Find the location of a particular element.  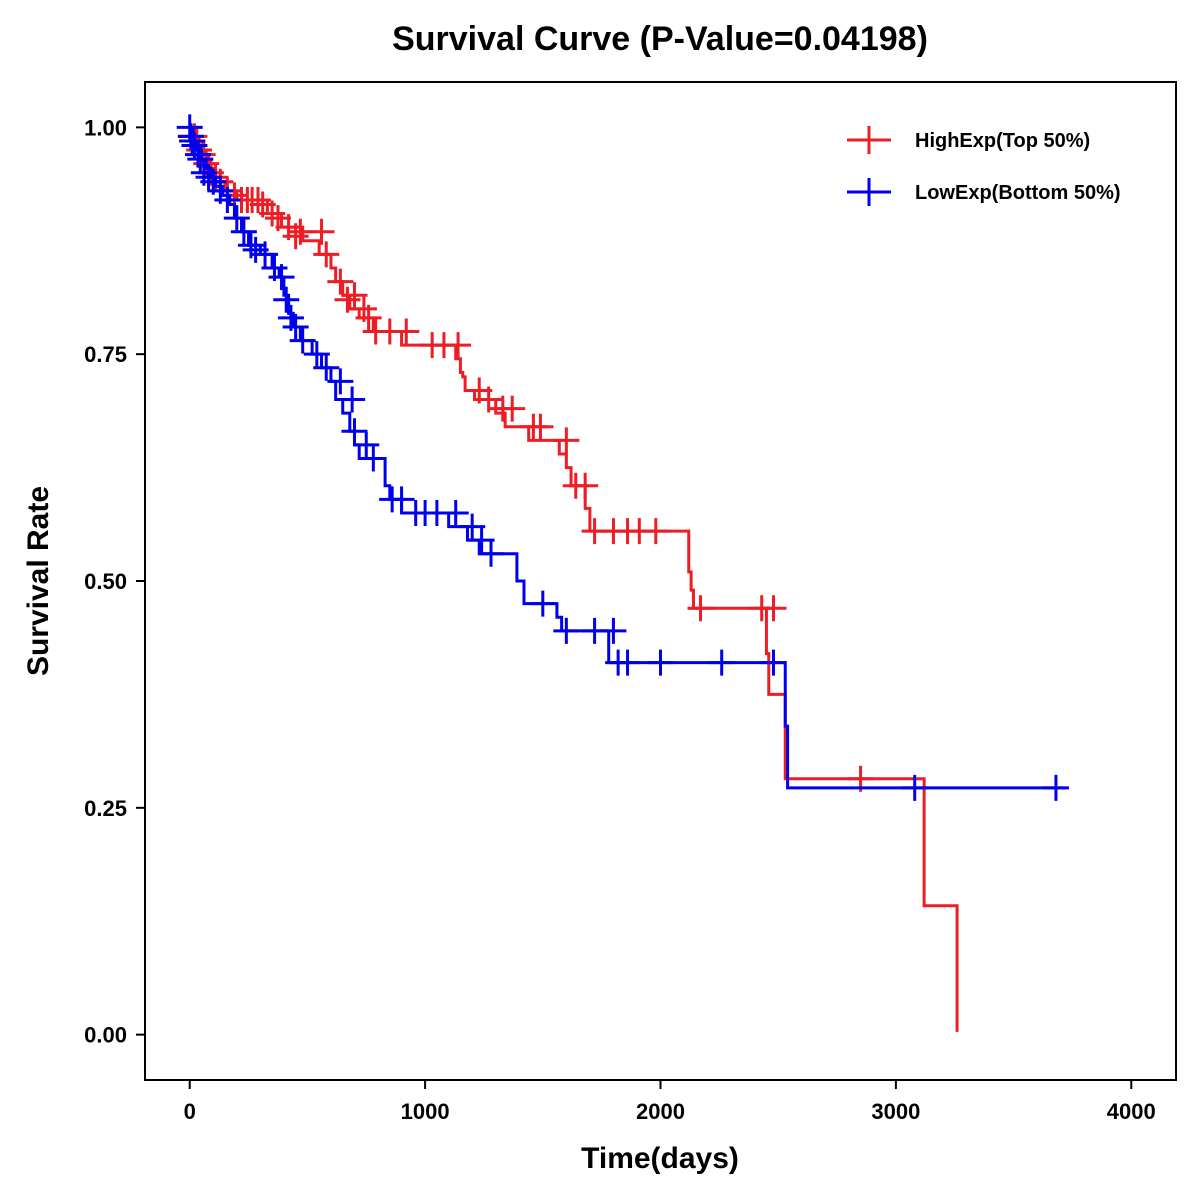

y-tick-label: 0.00 is located at coordinates (105, 1035).